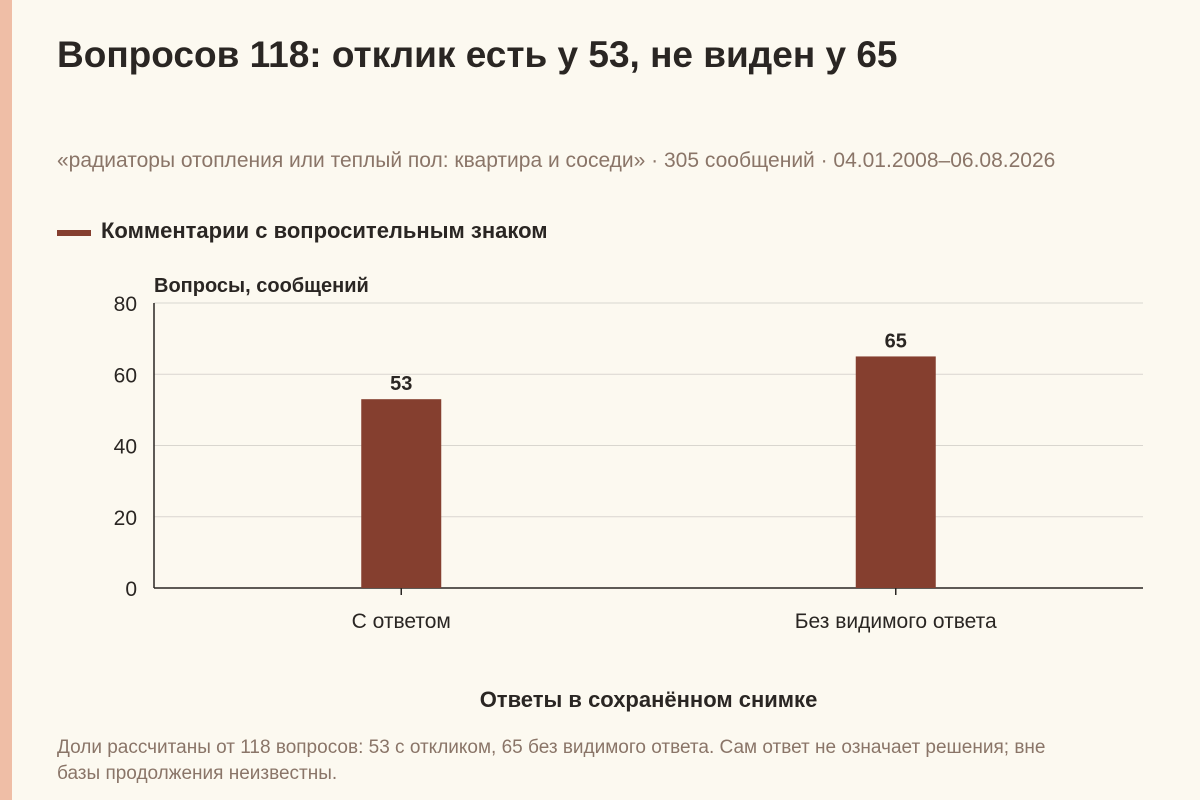 Image resolution: width=1200 pixels, height=800 pixels. Describe the element at coordinates (74, 233) in the screenshot. I see `legend-swatch` at that location.